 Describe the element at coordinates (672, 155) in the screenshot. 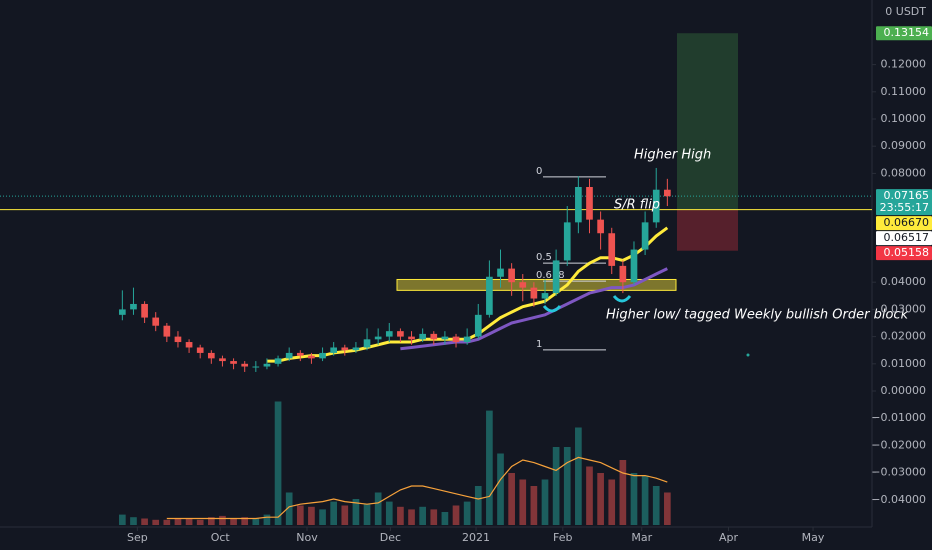

I see `annotation: Higher High` at that location.